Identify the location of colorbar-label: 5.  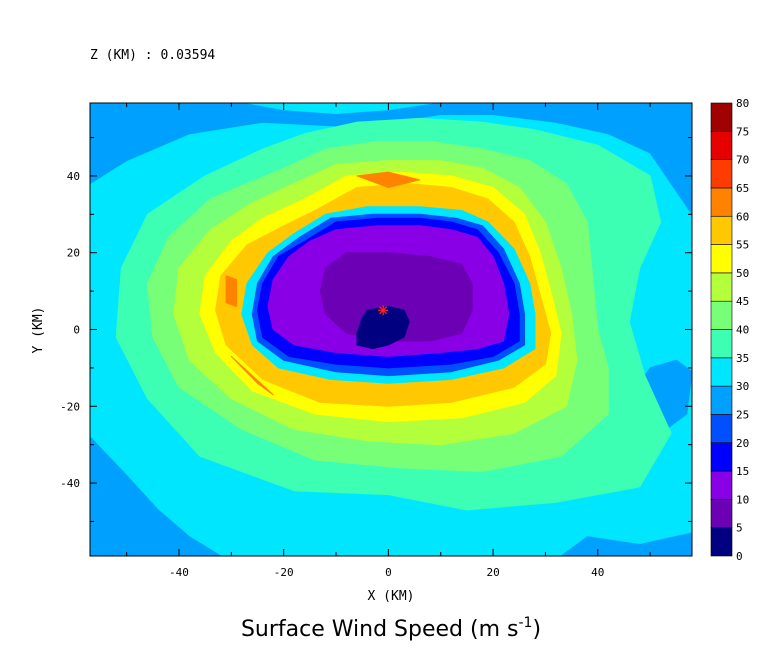
(739, 528).